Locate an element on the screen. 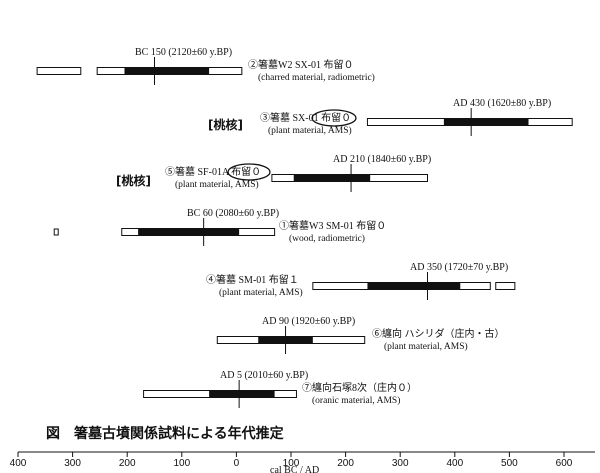 Image resolution: width=600 pixels, height=473 pixels. axis-tick-label: 0 is located at coordinates (237, 463).